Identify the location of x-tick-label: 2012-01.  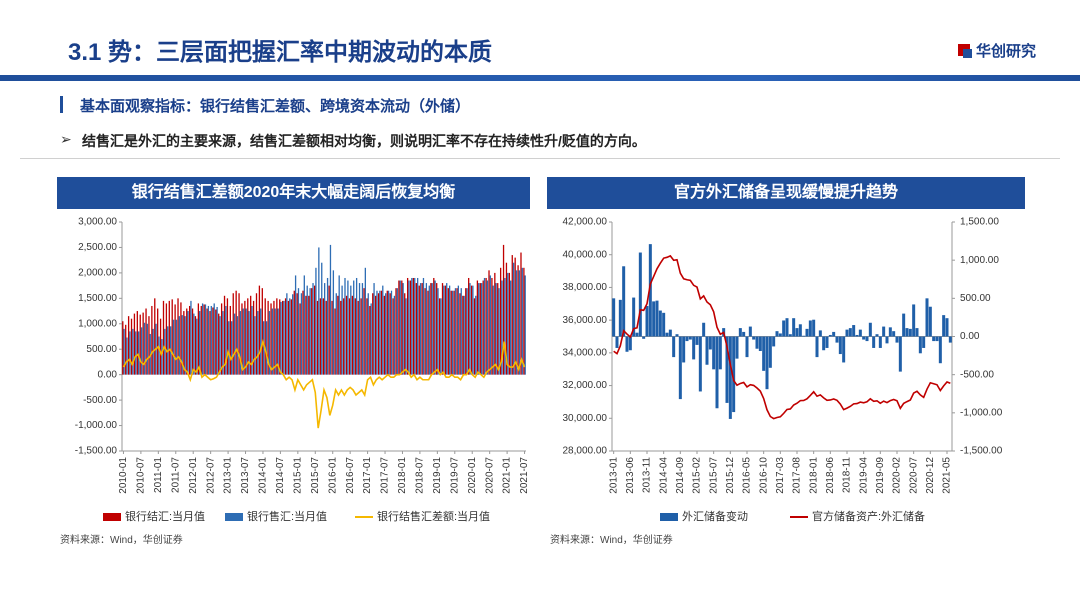
(193, 475).